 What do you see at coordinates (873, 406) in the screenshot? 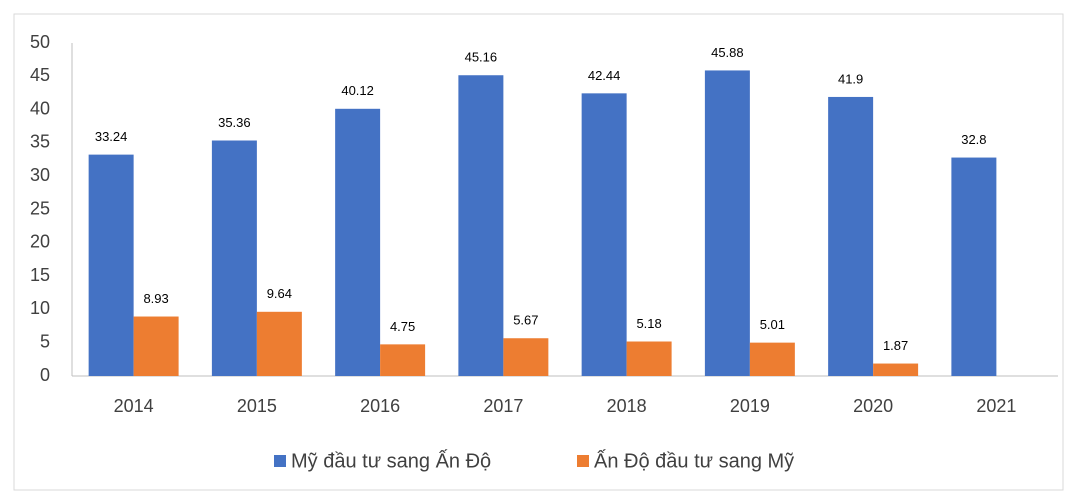
I see `x-tick-label: 2020` at bounding box center [873, 406].